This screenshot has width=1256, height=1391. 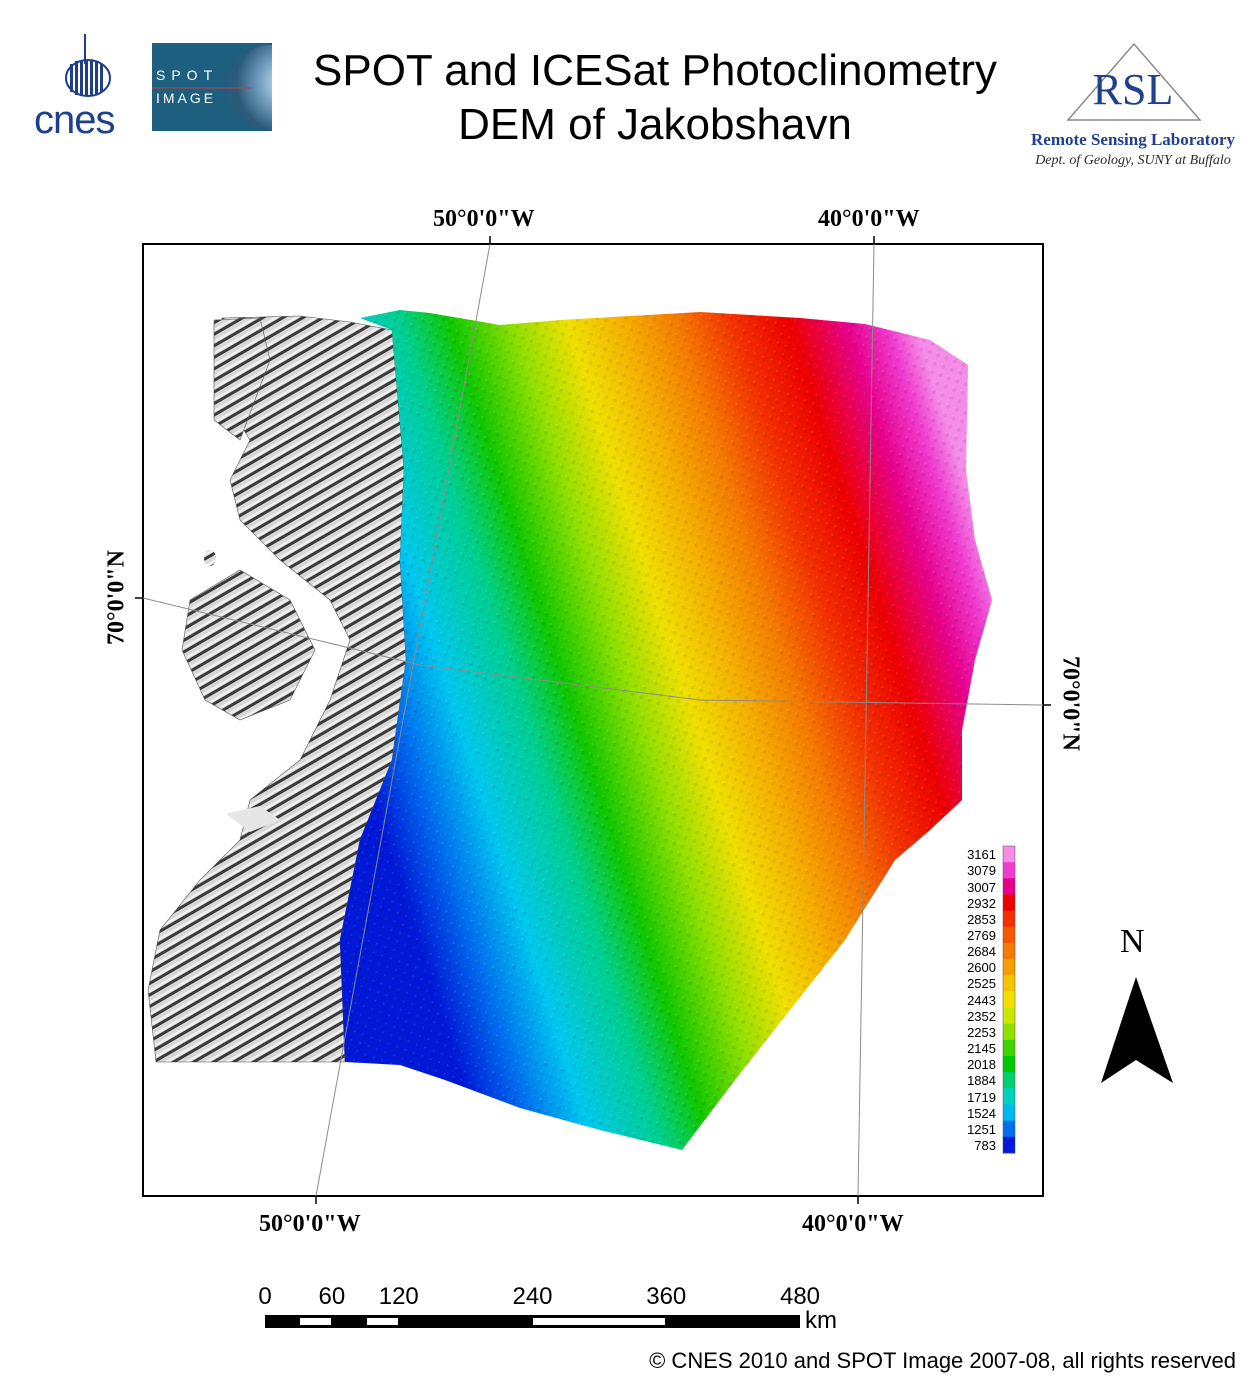 I want to click on legend-value: 2253, so click(x=981, y=1032).